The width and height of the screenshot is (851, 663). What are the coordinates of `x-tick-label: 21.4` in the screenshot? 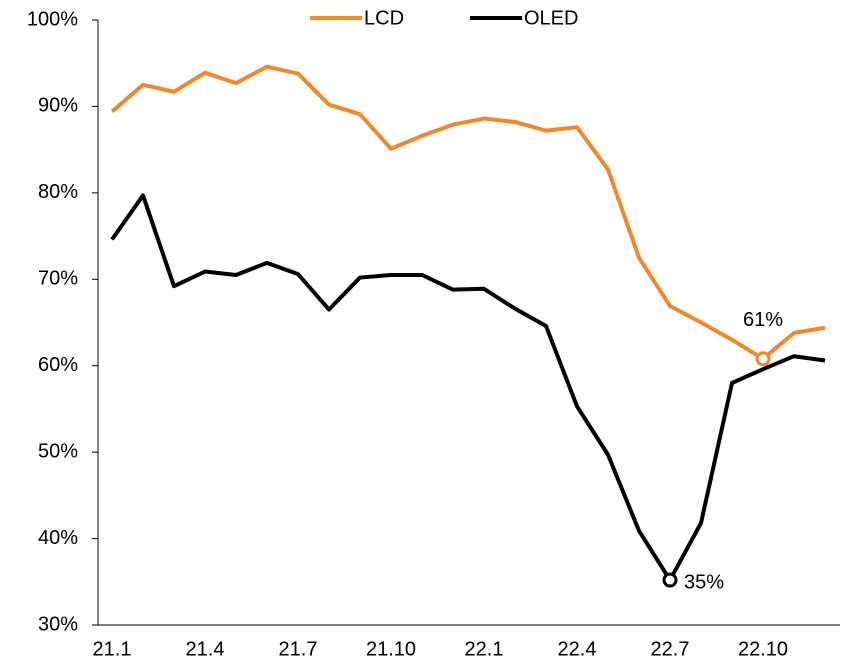 It's located at (205, 649).